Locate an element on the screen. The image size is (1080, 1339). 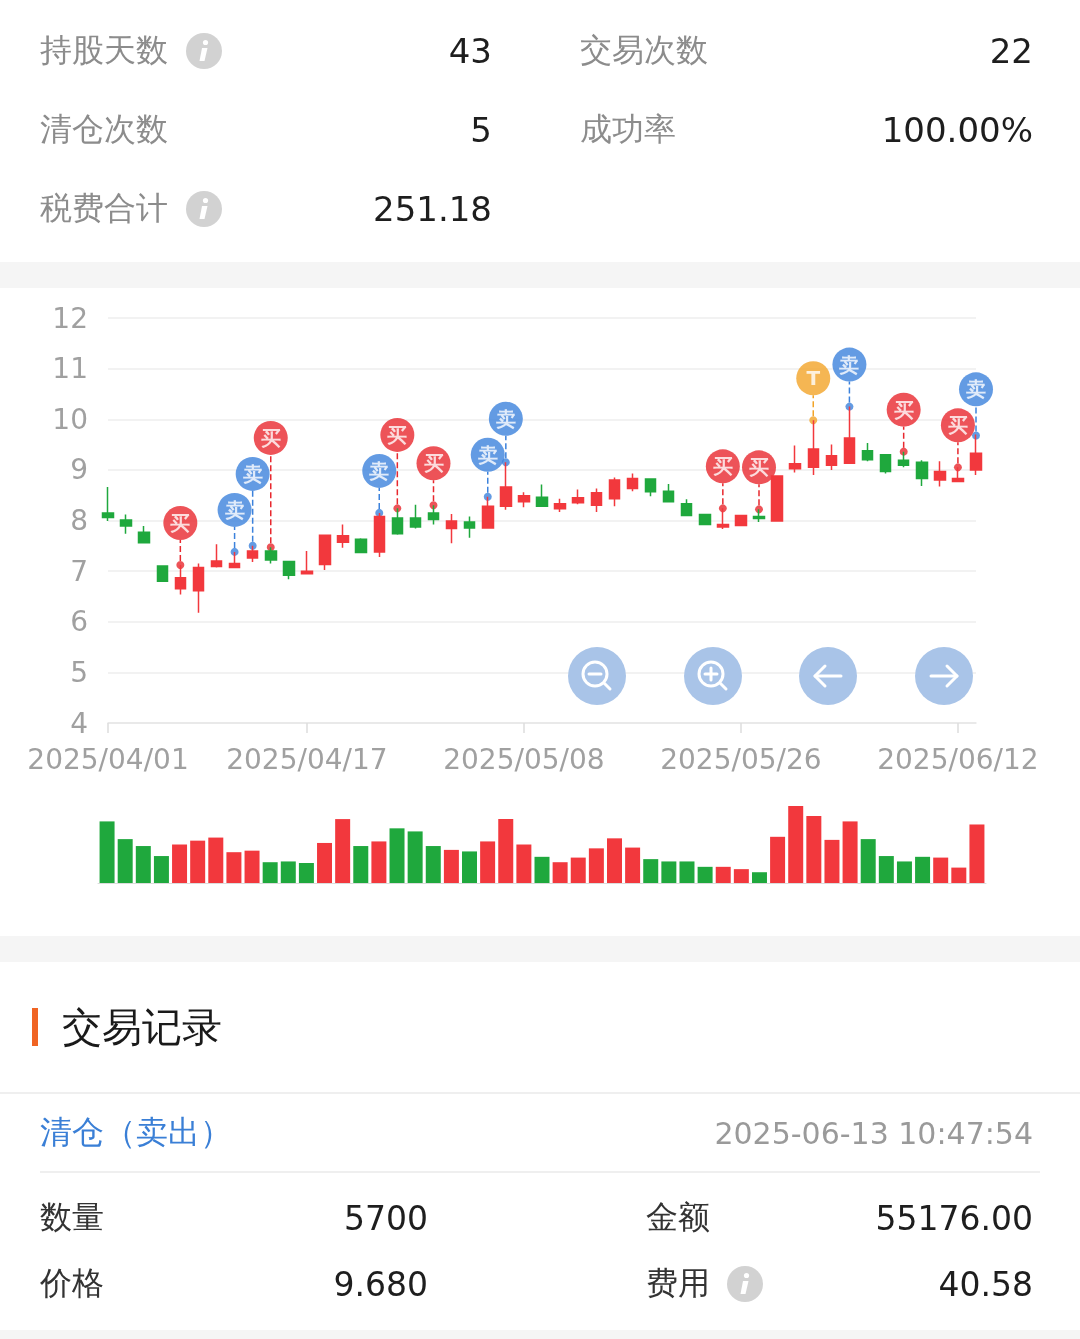
x-tick-label: 2025/05/26 is located at coordinates (741, 759).